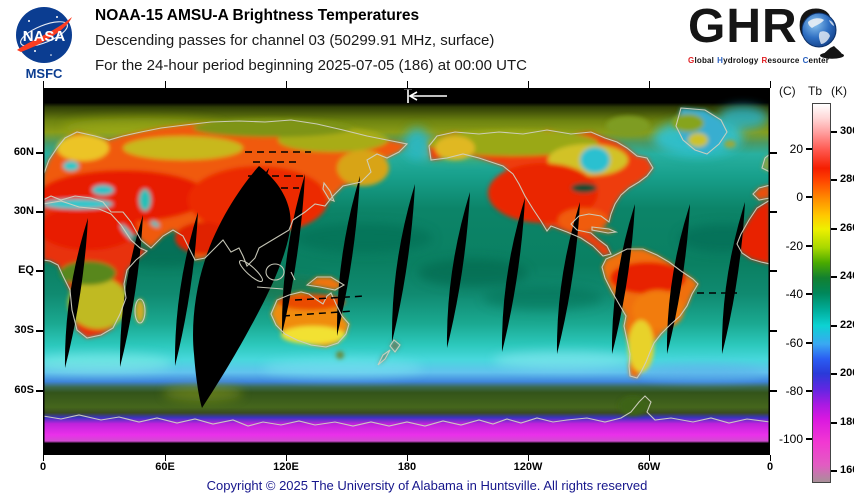 The image size is (854, 502). I want to click on colorbar-c-tick-label: -60, so click(794, 343).